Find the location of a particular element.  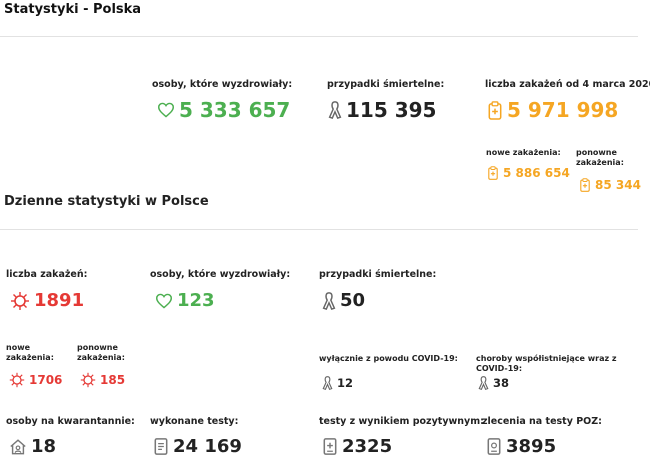

daily-deaths-number: 50 is located at coordinates (353, 300).